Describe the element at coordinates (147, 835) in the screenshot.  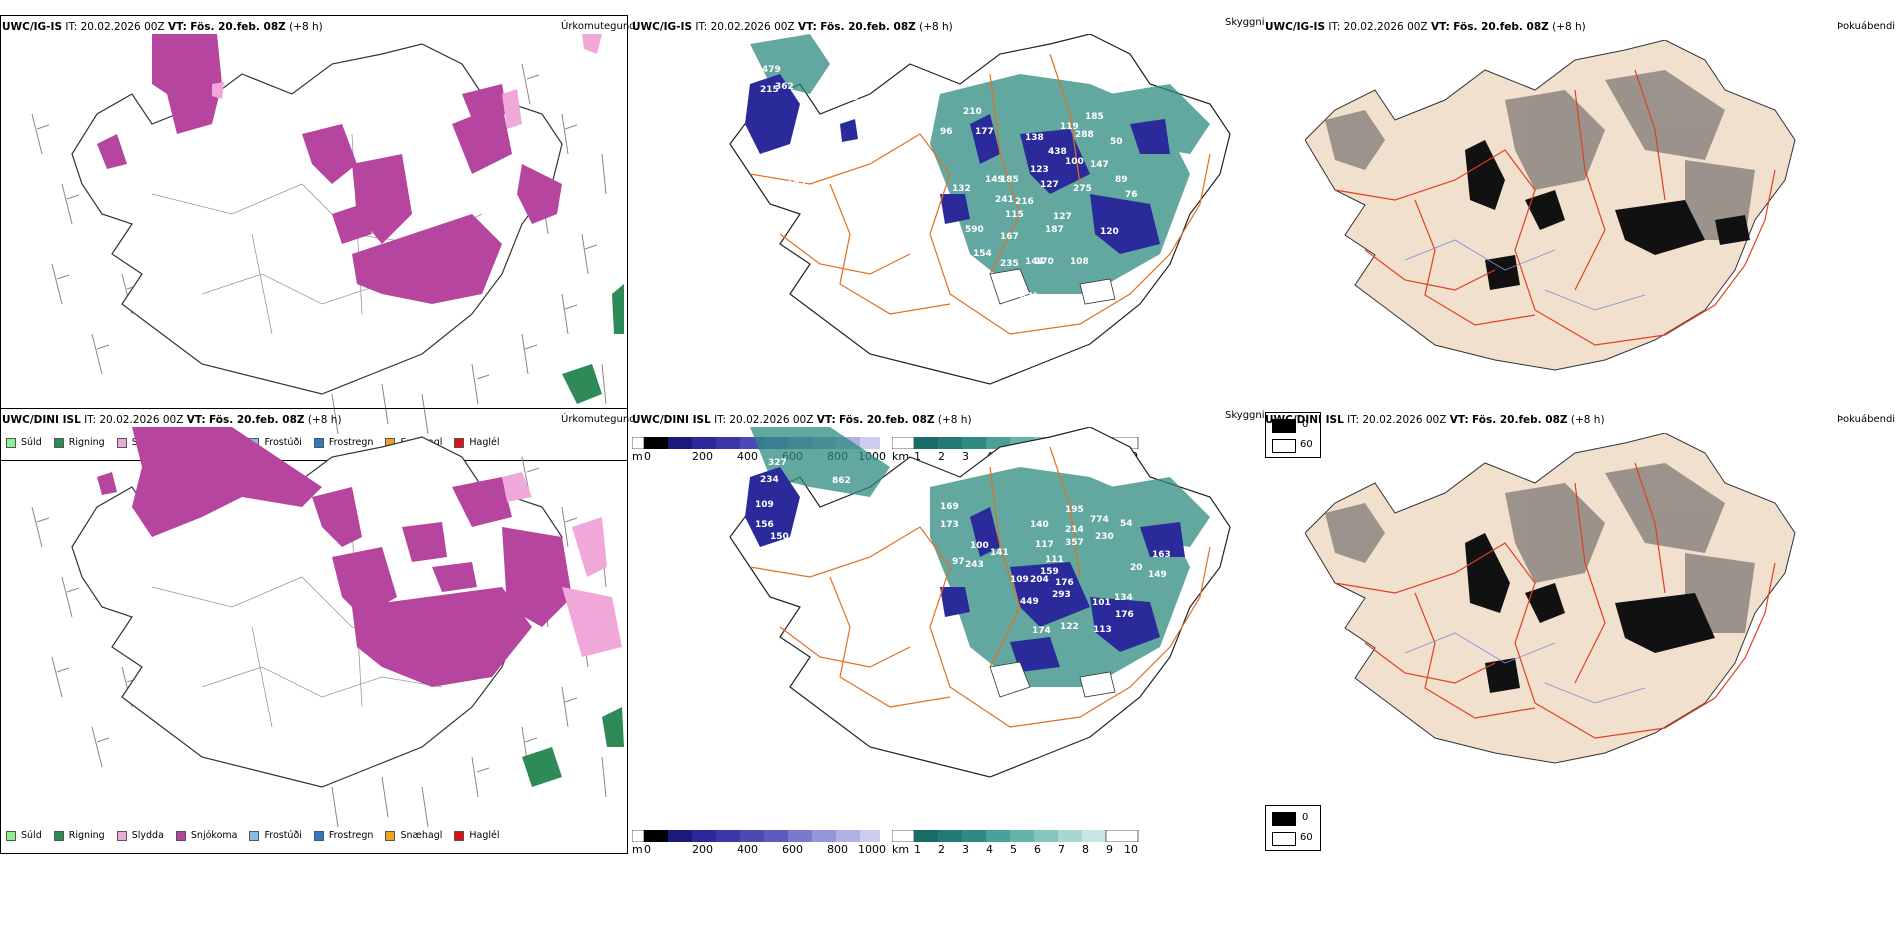
I see `legend-label: Slydda` at that location.